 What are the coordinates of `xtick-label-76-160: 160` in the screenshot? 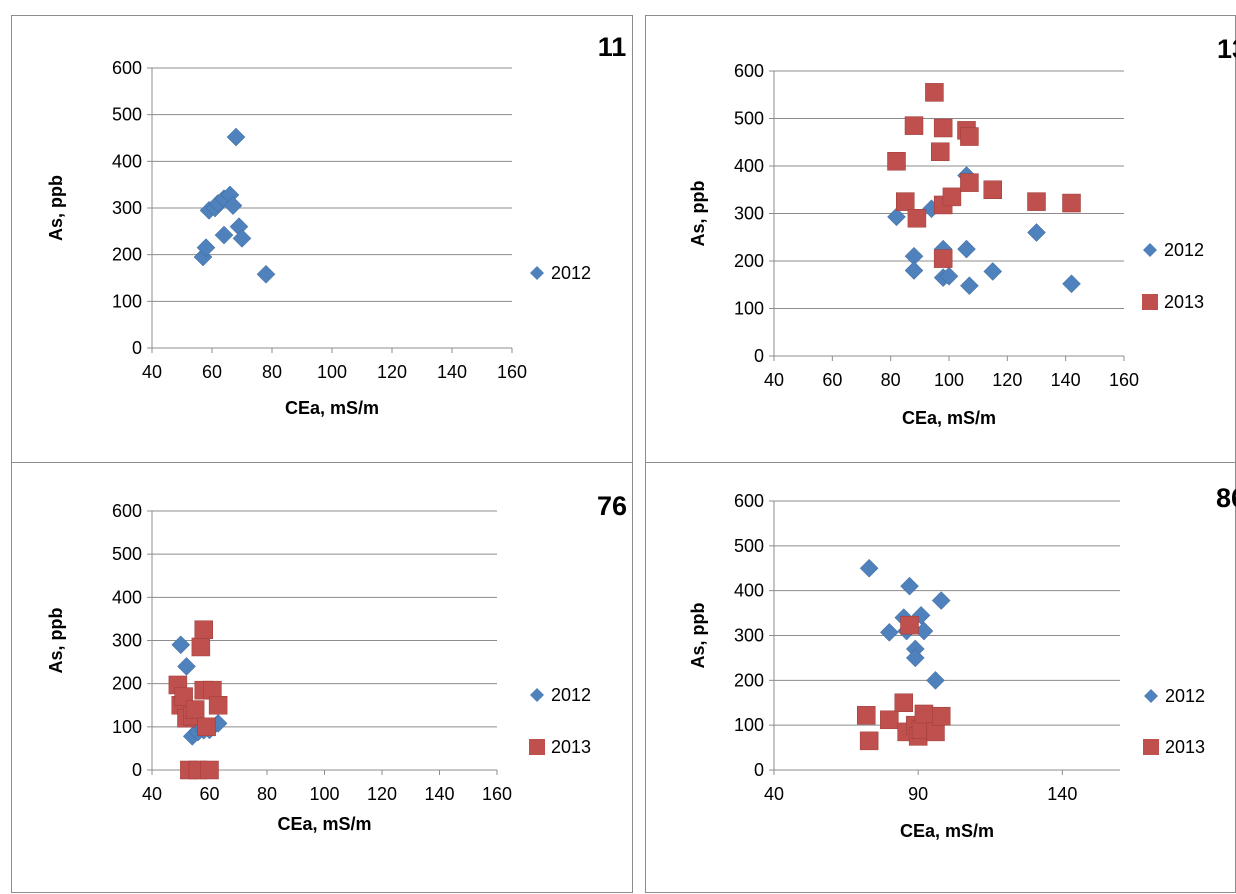 It's located at (497, 794).